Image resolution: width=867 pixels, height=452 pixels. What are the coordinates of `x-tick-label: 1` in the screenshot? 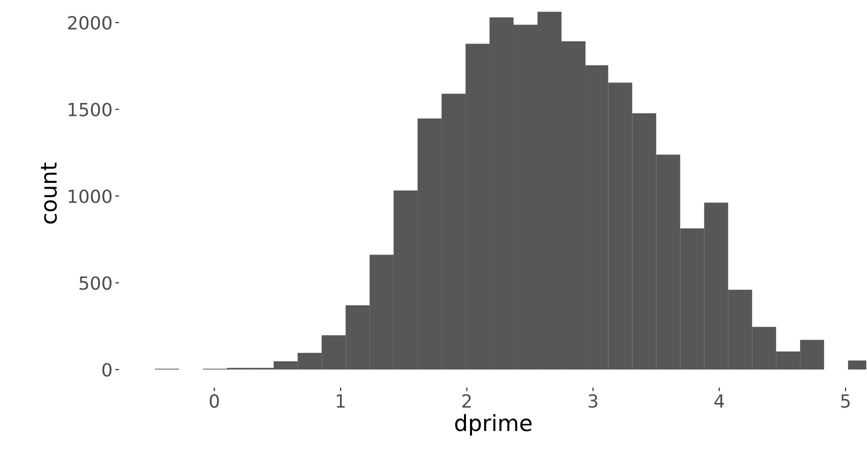 It's located at (340, 401).